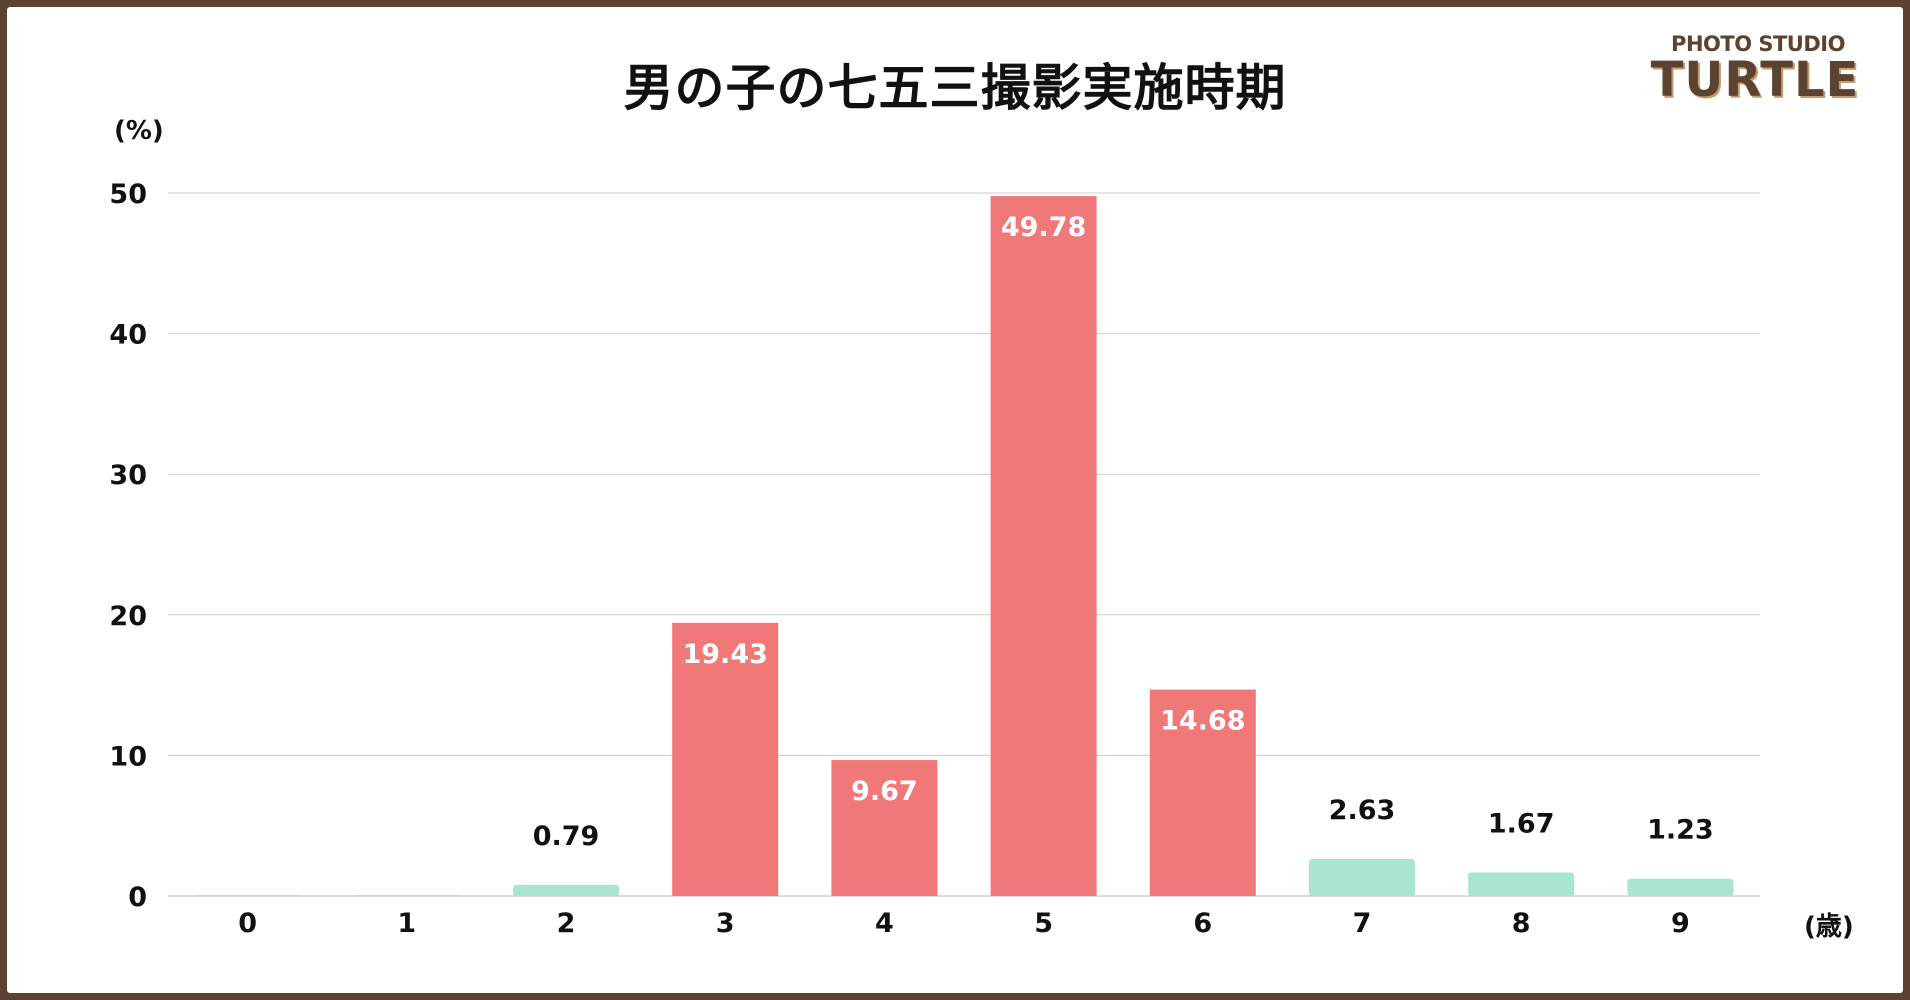 Image resolution: width=1910 pixels, height=1000 pixels. Describe the element at coordinates (1755, 80) in the screenshot. I see `logo-line-2: TURTLE` at that location.